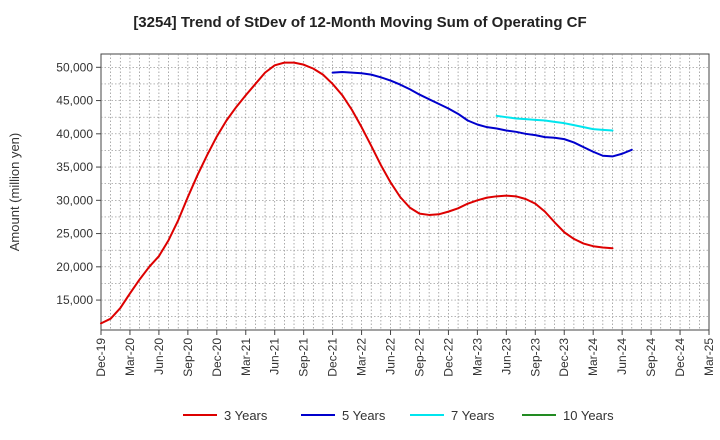  I want to click on legend-item: 7 Years, so click(452, 415).